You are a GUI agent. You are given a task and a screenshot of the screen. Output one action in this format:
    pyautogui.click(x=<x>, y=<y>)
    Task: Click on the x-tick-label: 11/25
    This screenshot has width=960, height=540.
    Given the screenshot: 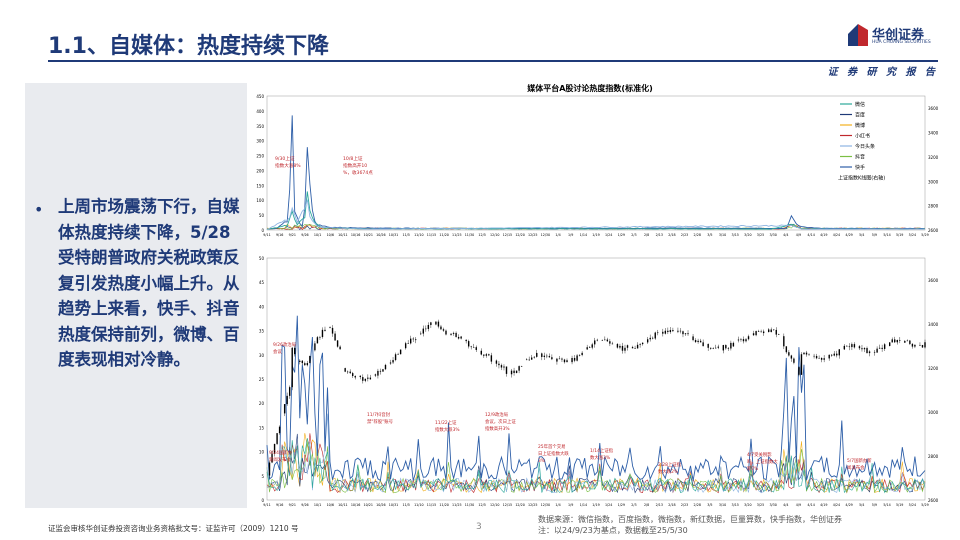 What is the action you would take?
    pyautogui.click(x=457, y=235)
    